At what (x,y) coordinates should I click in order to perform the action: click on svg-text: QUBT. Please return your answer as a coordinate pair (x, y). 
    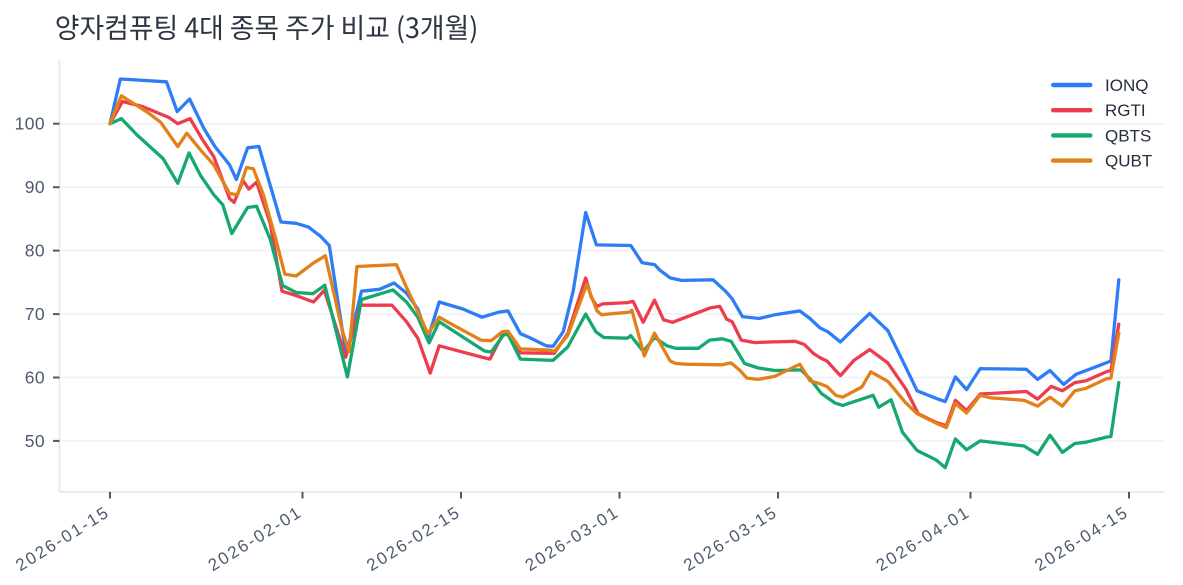
    Looking at the image, I should click on (1128, 161).